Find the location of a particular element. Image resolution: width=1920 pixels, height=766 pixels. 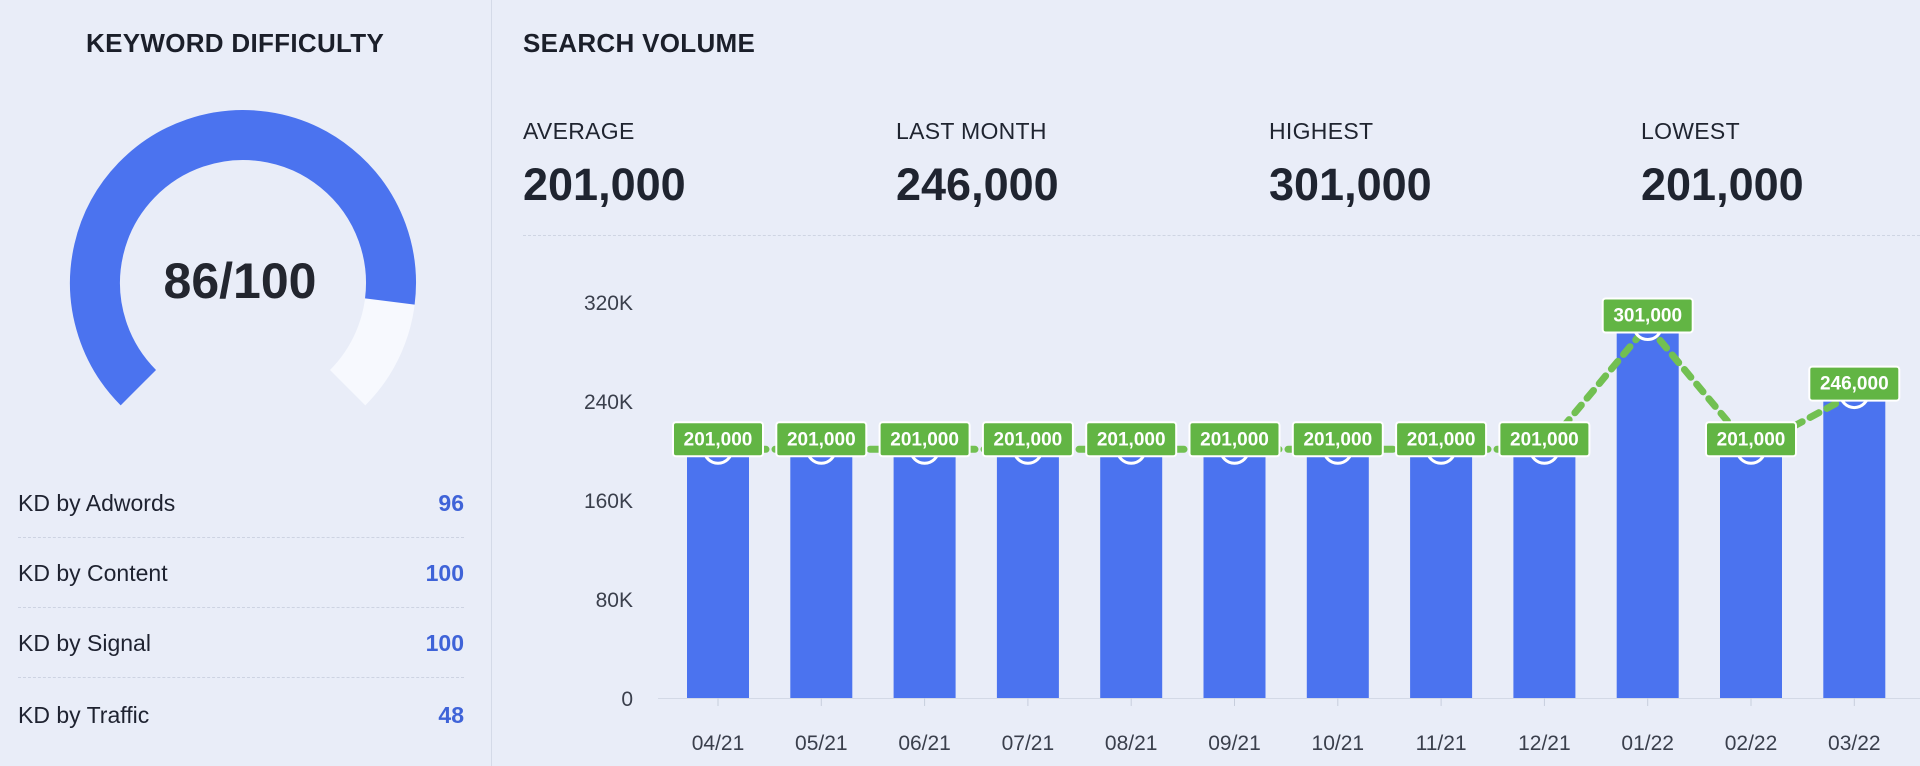

stat-label: AVERAGE is located at coordinates (579, 131).